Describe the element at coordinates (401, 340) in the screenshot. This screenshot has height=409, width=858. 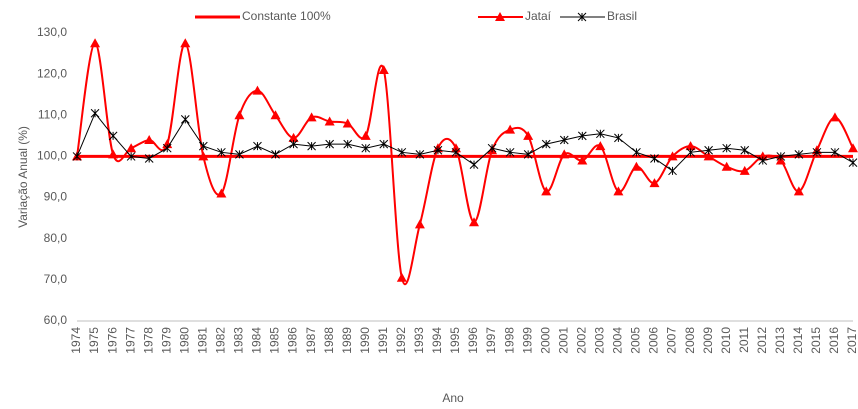
I see `x-tick-label: 1992` at that location.